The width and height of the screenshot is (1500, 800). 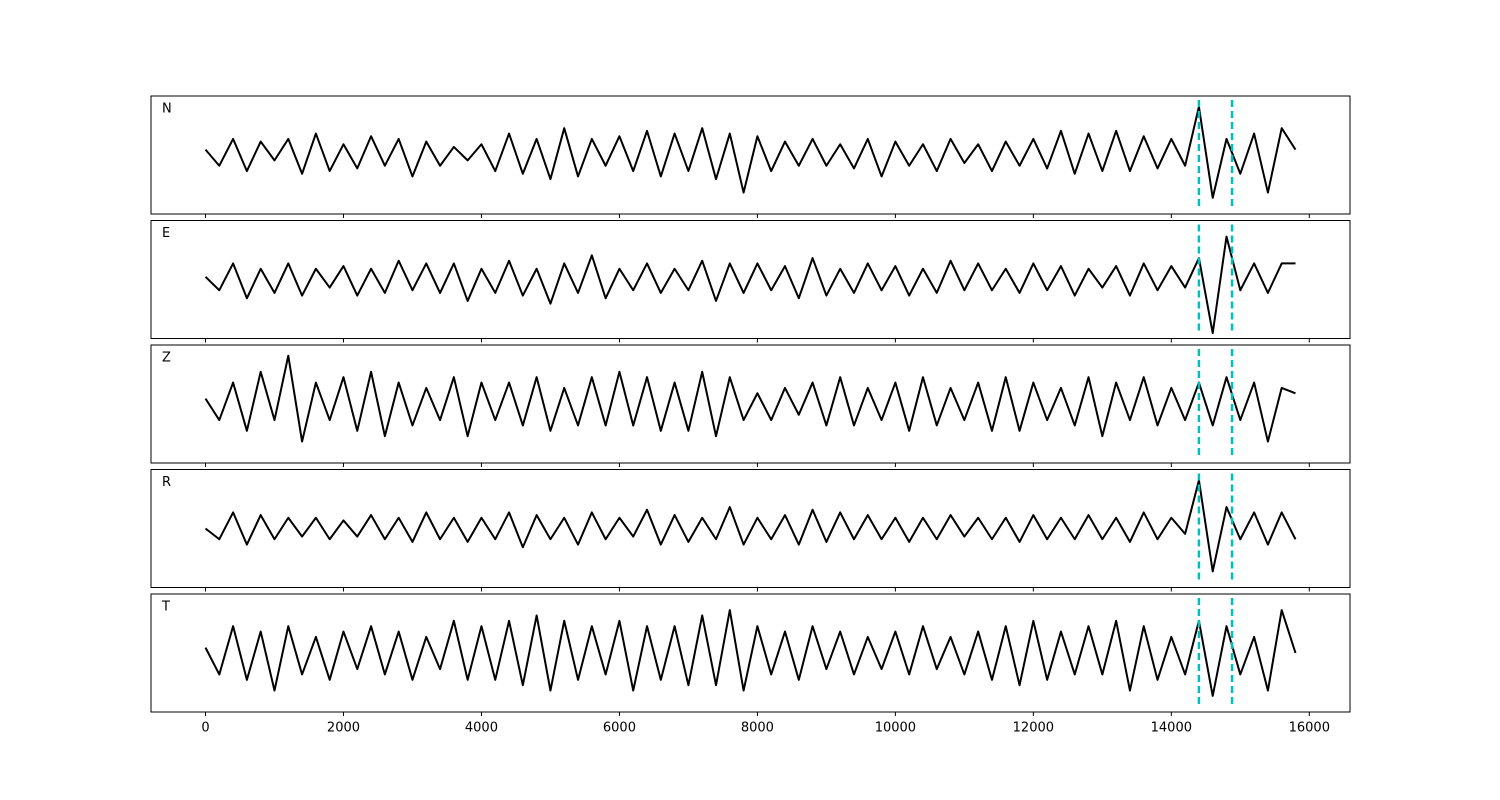 What do you see at coordinates (757, 728) in the screenshot?
I see `x-tick-label: 8000` at bounding box center [757, 728].